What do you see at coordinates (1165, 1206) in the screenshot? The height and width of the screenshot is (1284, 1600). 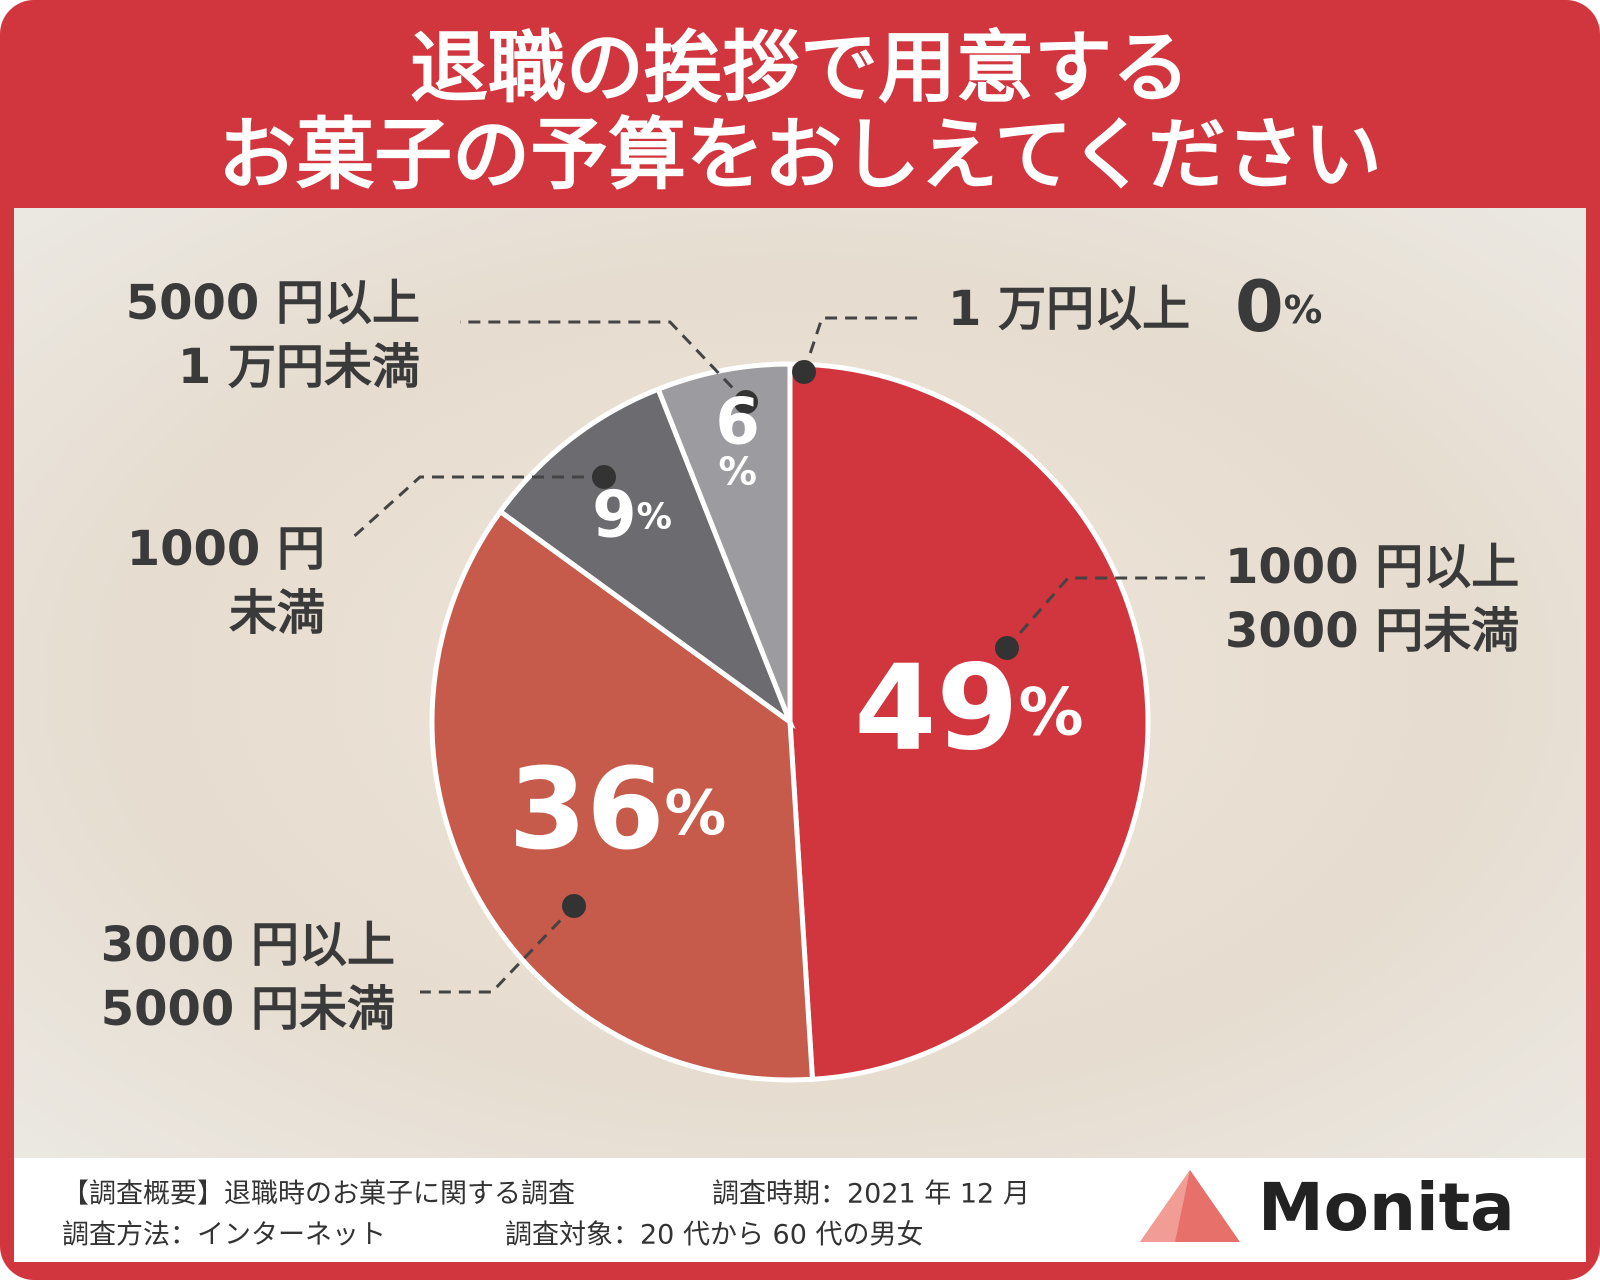 I see `logo-mark` at bounding box center [1165, 1206].